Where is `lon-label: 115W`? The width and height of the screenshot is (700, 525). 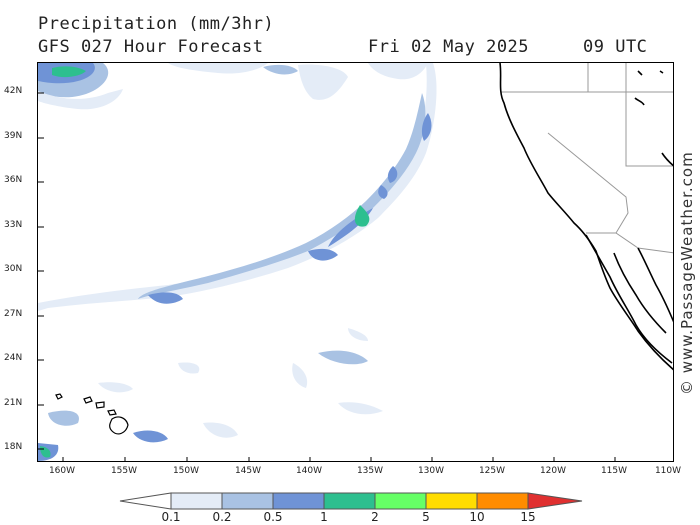
lon-label: 115W is located at coordinates (614, 471).